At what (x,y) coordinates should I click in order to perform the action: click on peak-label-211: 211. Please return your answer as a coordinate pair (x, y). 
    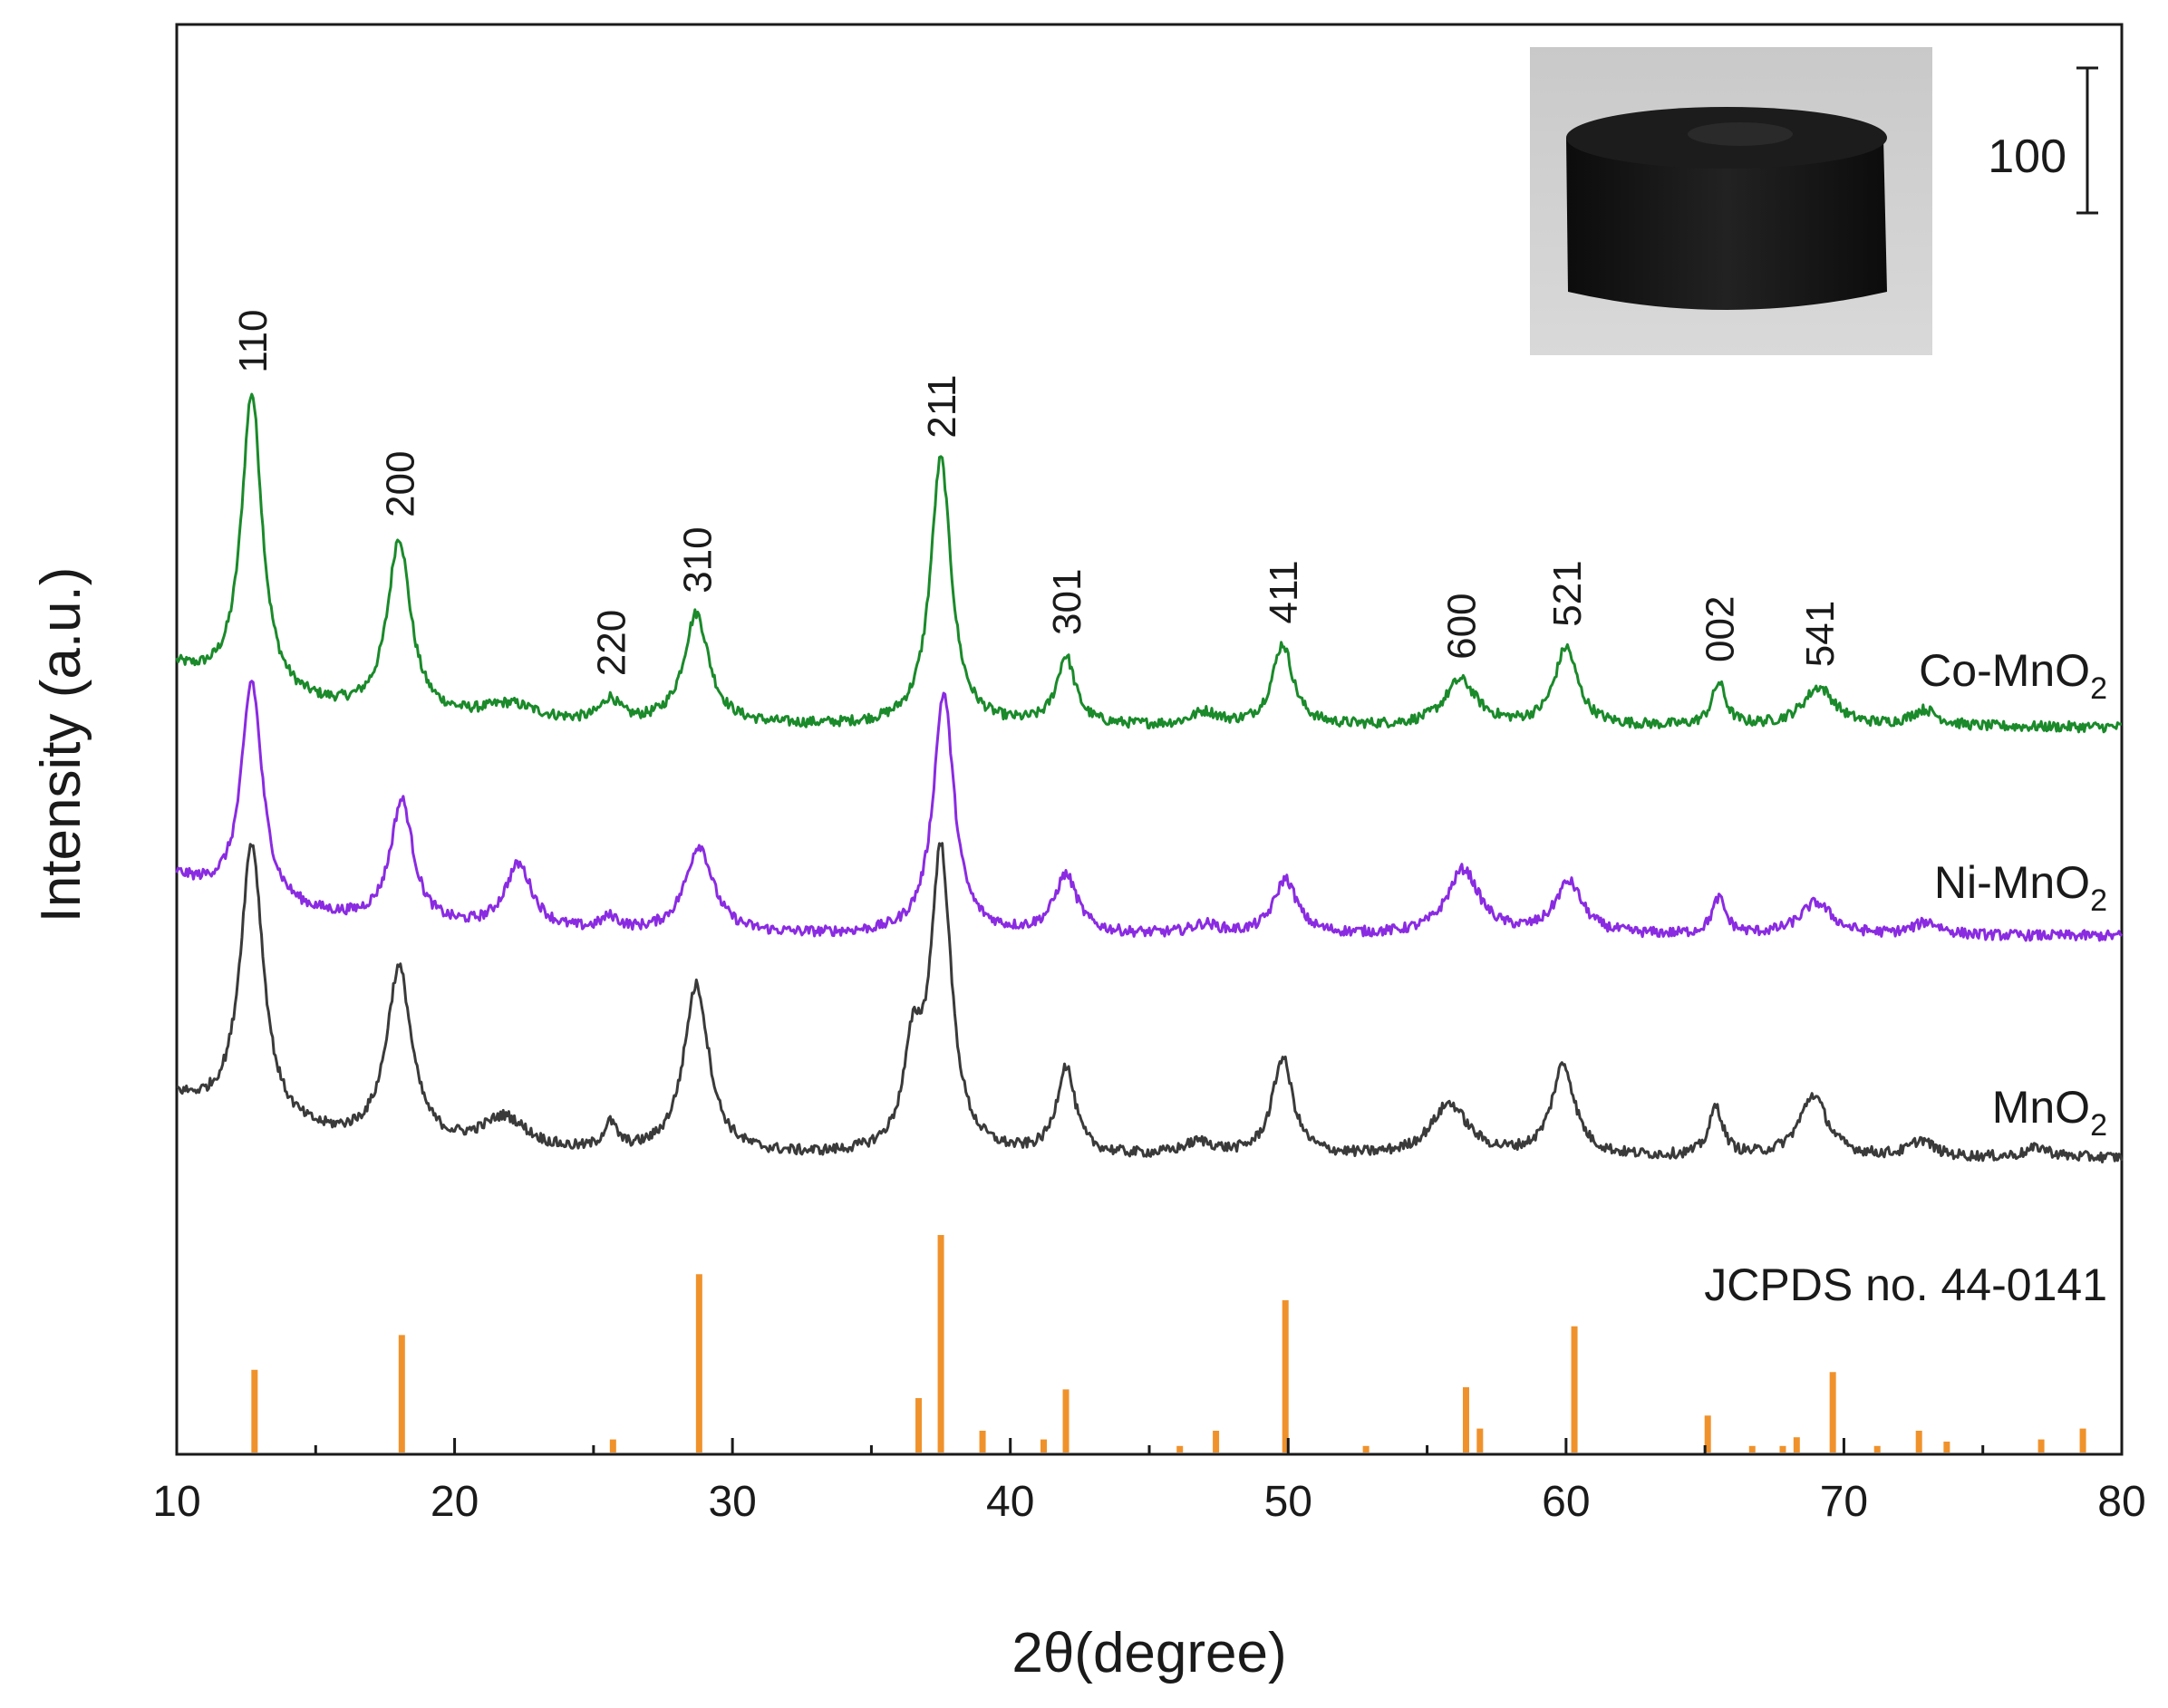
    Looking at the image, I should click on (942, 407).